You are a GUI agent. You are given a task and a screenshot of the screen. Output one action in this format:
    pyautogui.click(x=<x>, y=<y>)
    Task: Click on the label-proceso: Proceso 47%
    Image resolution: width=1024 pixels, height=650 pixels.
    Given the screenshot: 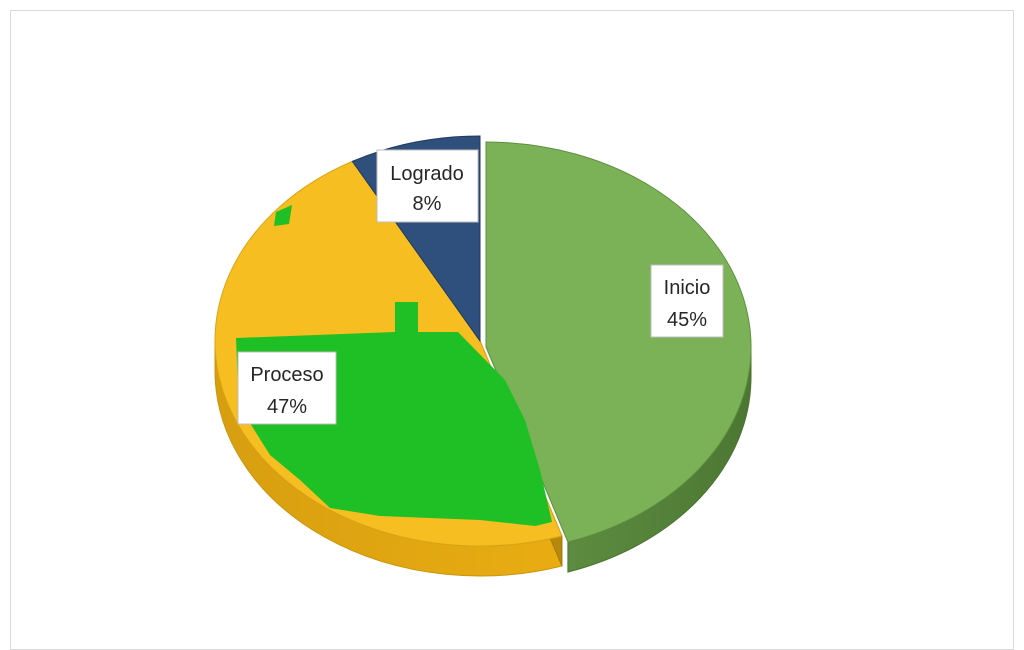 What is the action you would take?
    pyautogui.click(x=287, y=388)
    